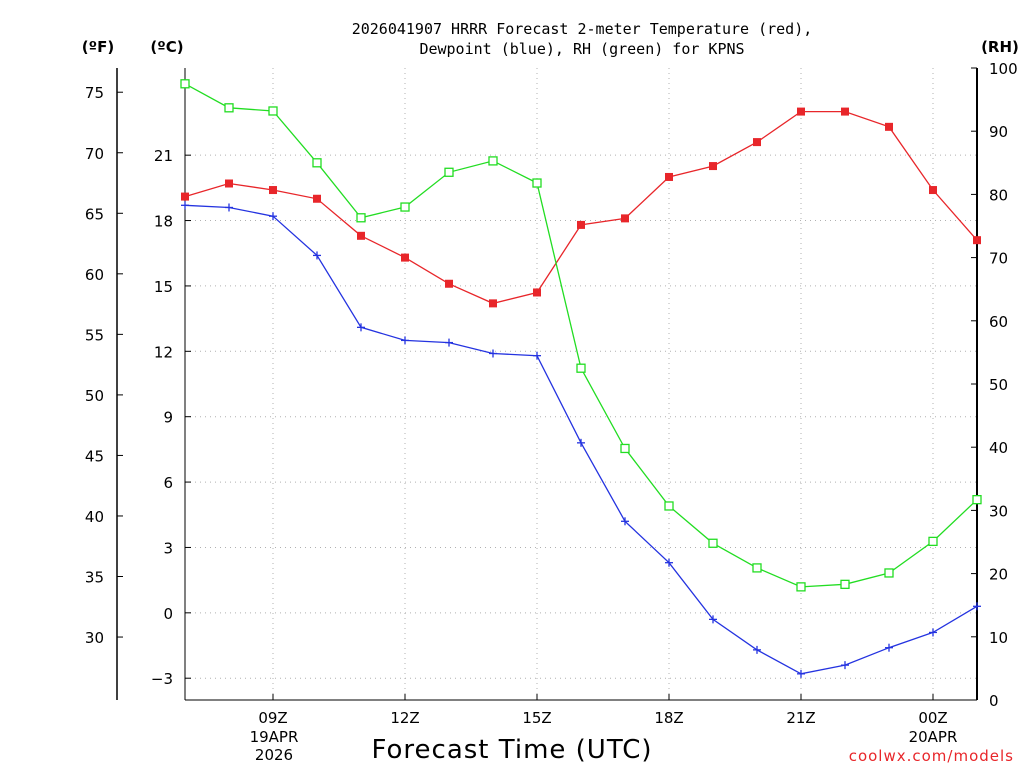  Describe the element at coordinates (166, 47) in the screenshot. I see `celsius-unit-label: (ºC)` at that location.